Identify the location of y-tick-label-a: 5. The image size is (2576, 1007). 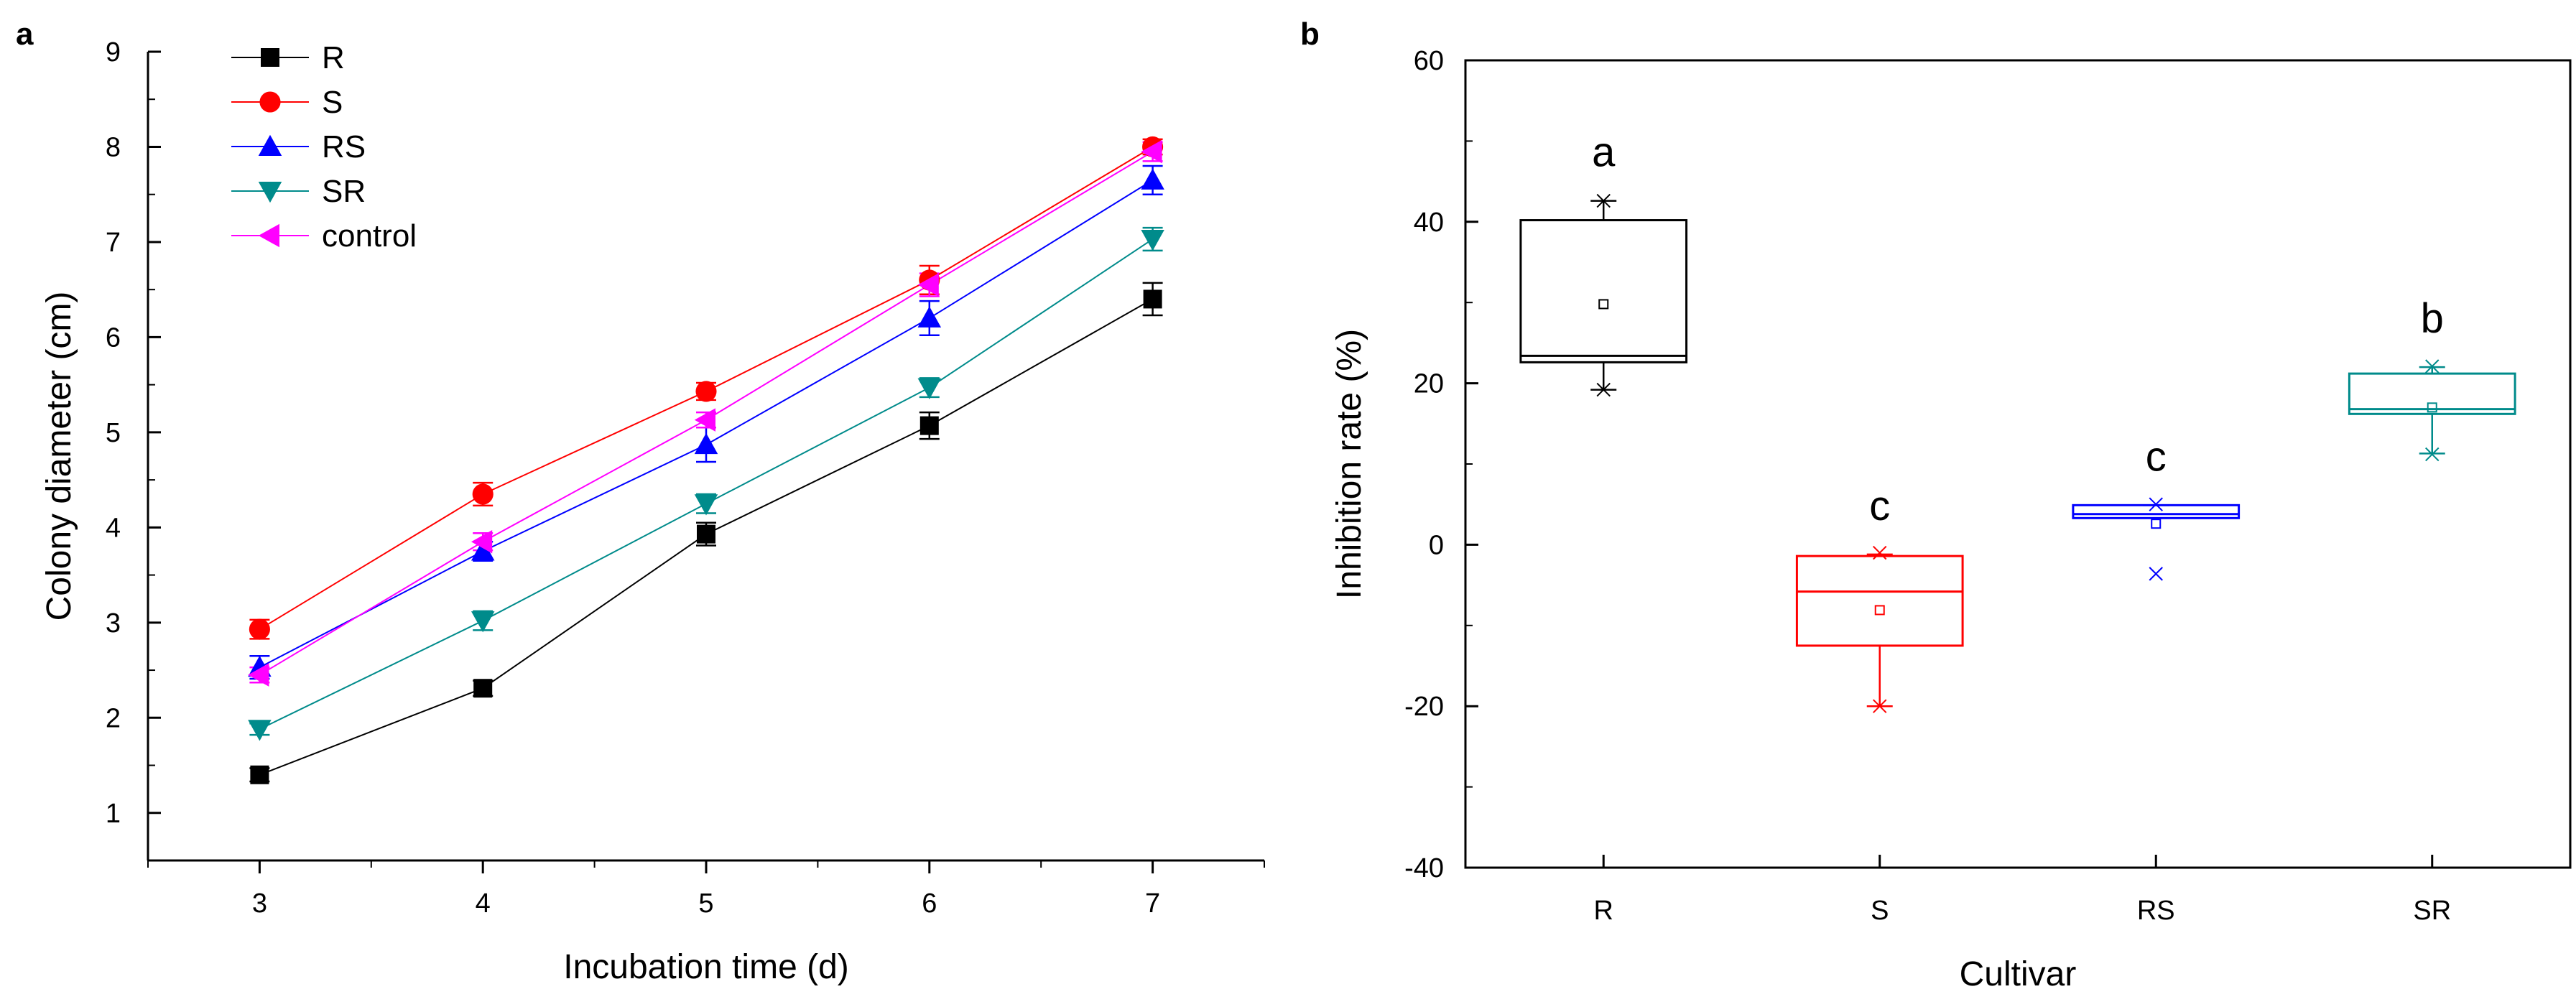
(113, 433).